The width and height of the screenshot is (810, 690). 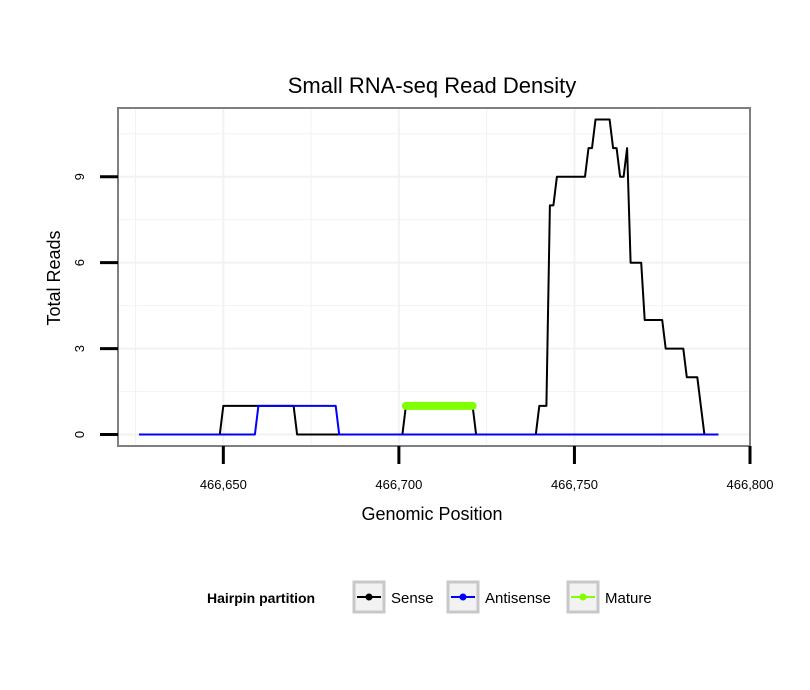 I want to click on y-tick-label: 9, so click(x=79, y=176).